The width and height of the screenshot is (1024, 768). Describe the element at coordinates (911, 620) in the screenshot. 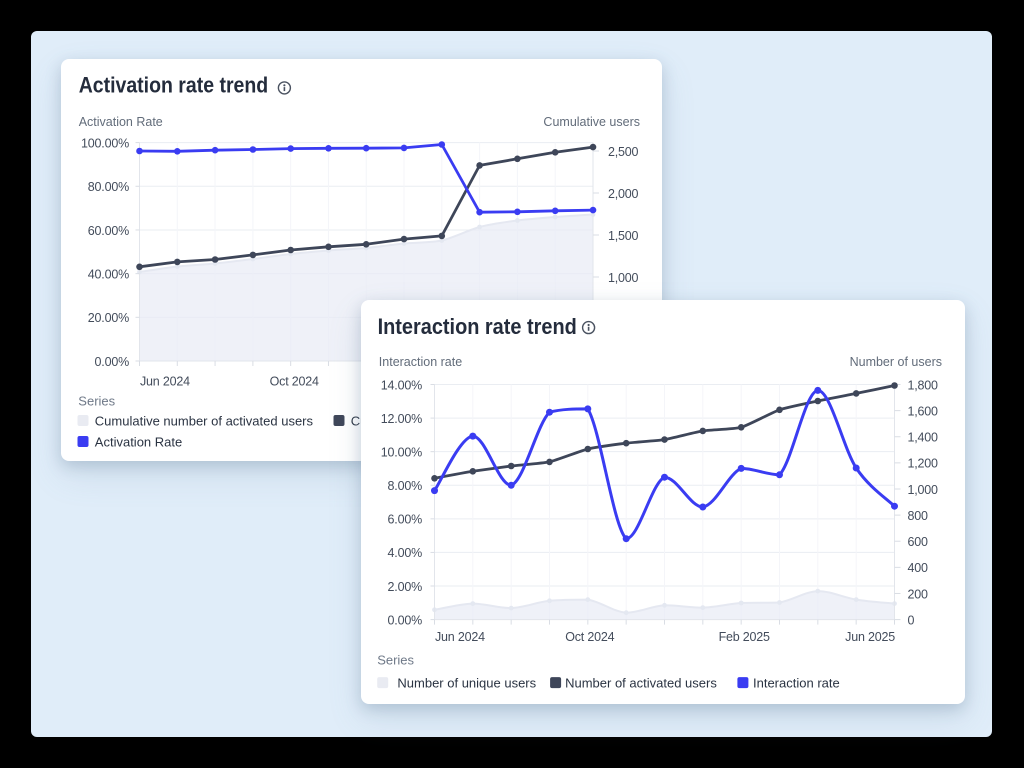

I see `svg-text: 0` at that location.